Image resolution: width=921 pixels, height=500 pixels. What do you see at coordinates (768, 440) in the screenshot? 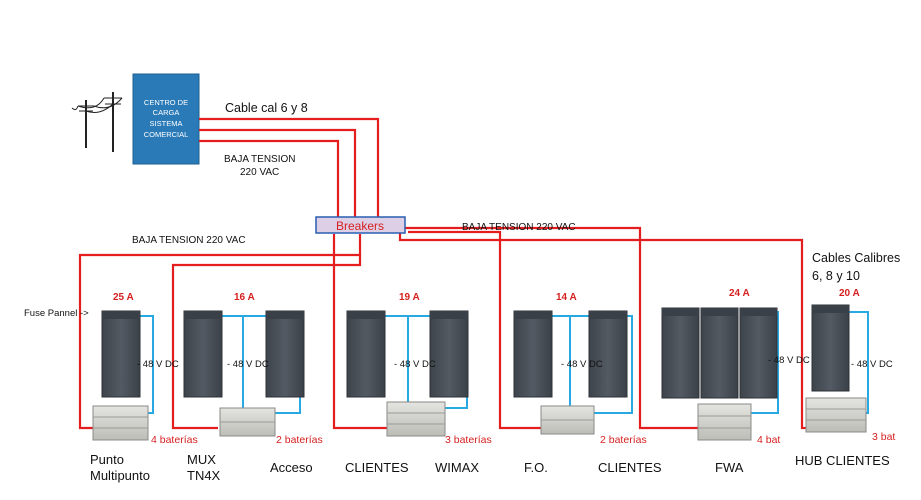
I see `battery-count-5: 4 bat` at bounding box center [768, 440].